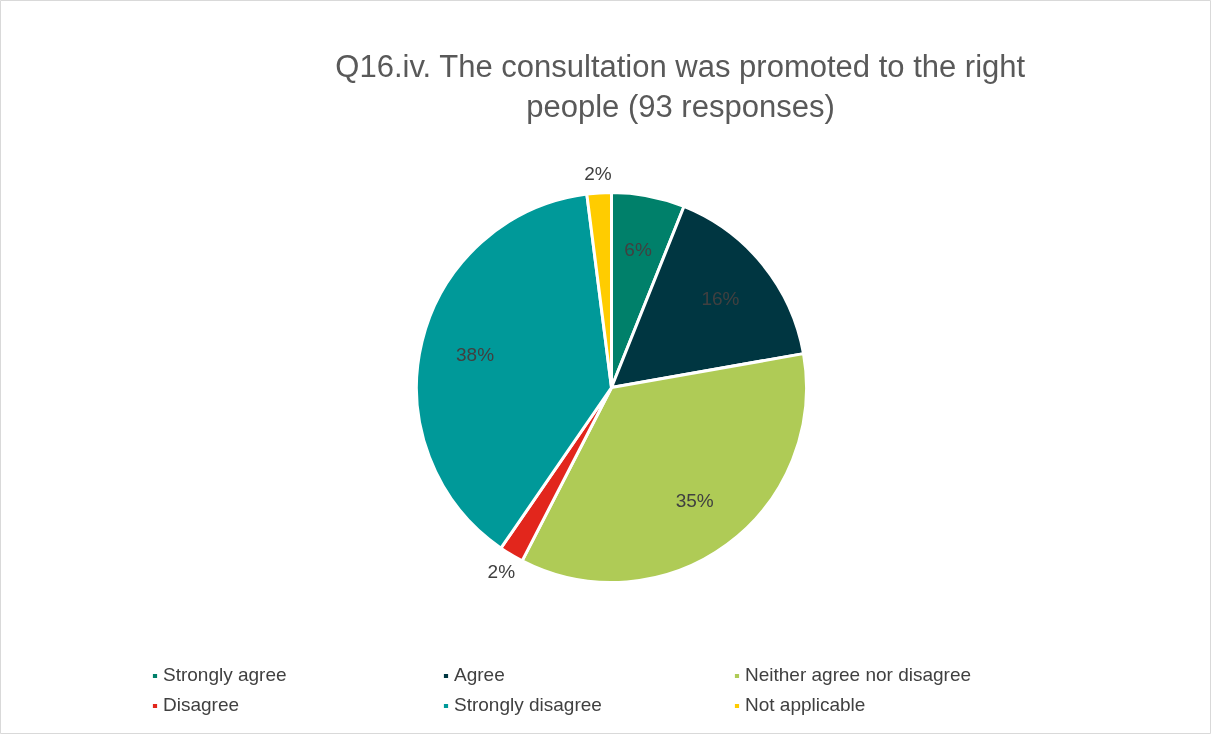 The image size is (1211, 734). What do you see at coordinates (694, 501) in the screenshot?
I see `data-label: 35%` at bounding box center [694, 501].